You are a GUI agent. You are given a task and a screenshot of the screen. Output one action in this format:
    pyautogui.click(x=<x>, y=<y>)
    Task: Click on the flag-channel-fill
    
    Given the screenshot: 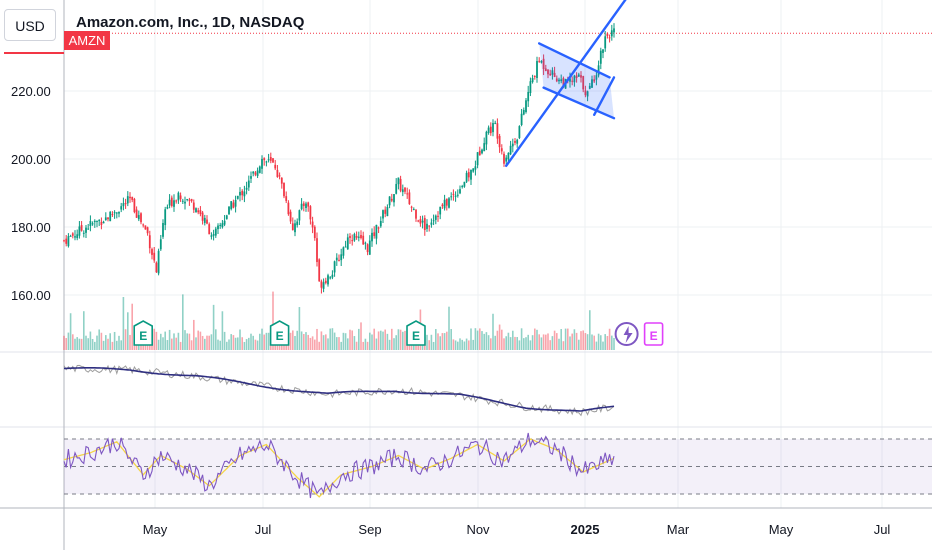 What is the action you would take?
    pyautogui.click(x=576, y=81)
    